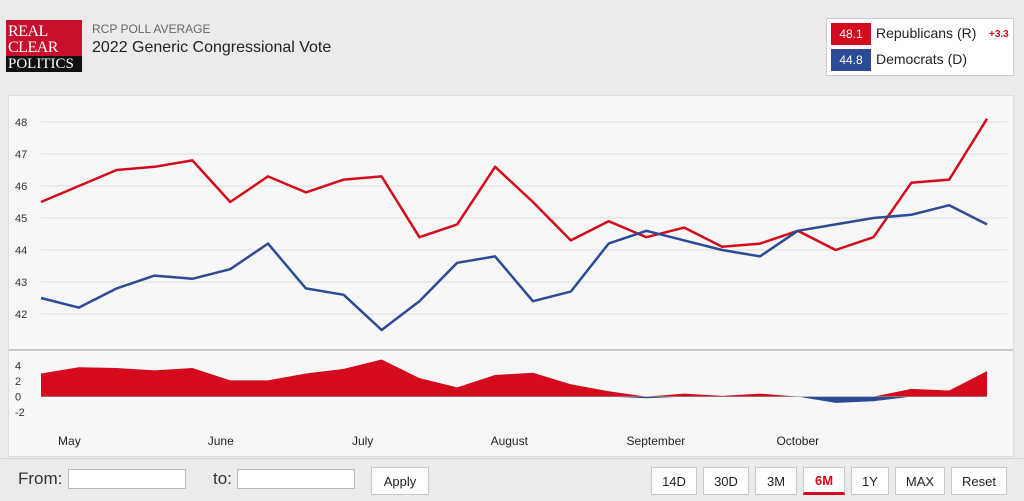 Image resolution: width=1024 pixels, height=501 pixels. I want to click on from-label: From:, so click(40, 478).